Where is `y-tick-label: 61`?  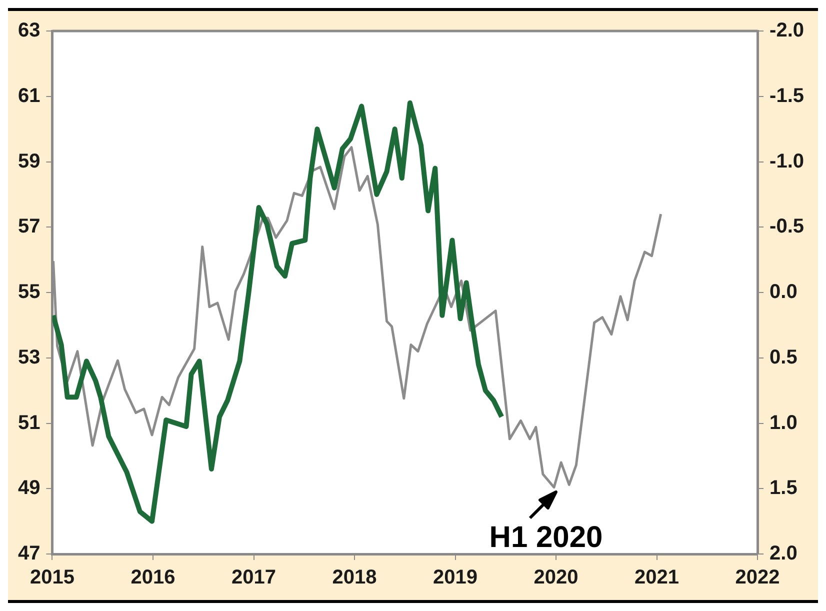 y-tick-label: 61 is located at coordinates (29, 95).